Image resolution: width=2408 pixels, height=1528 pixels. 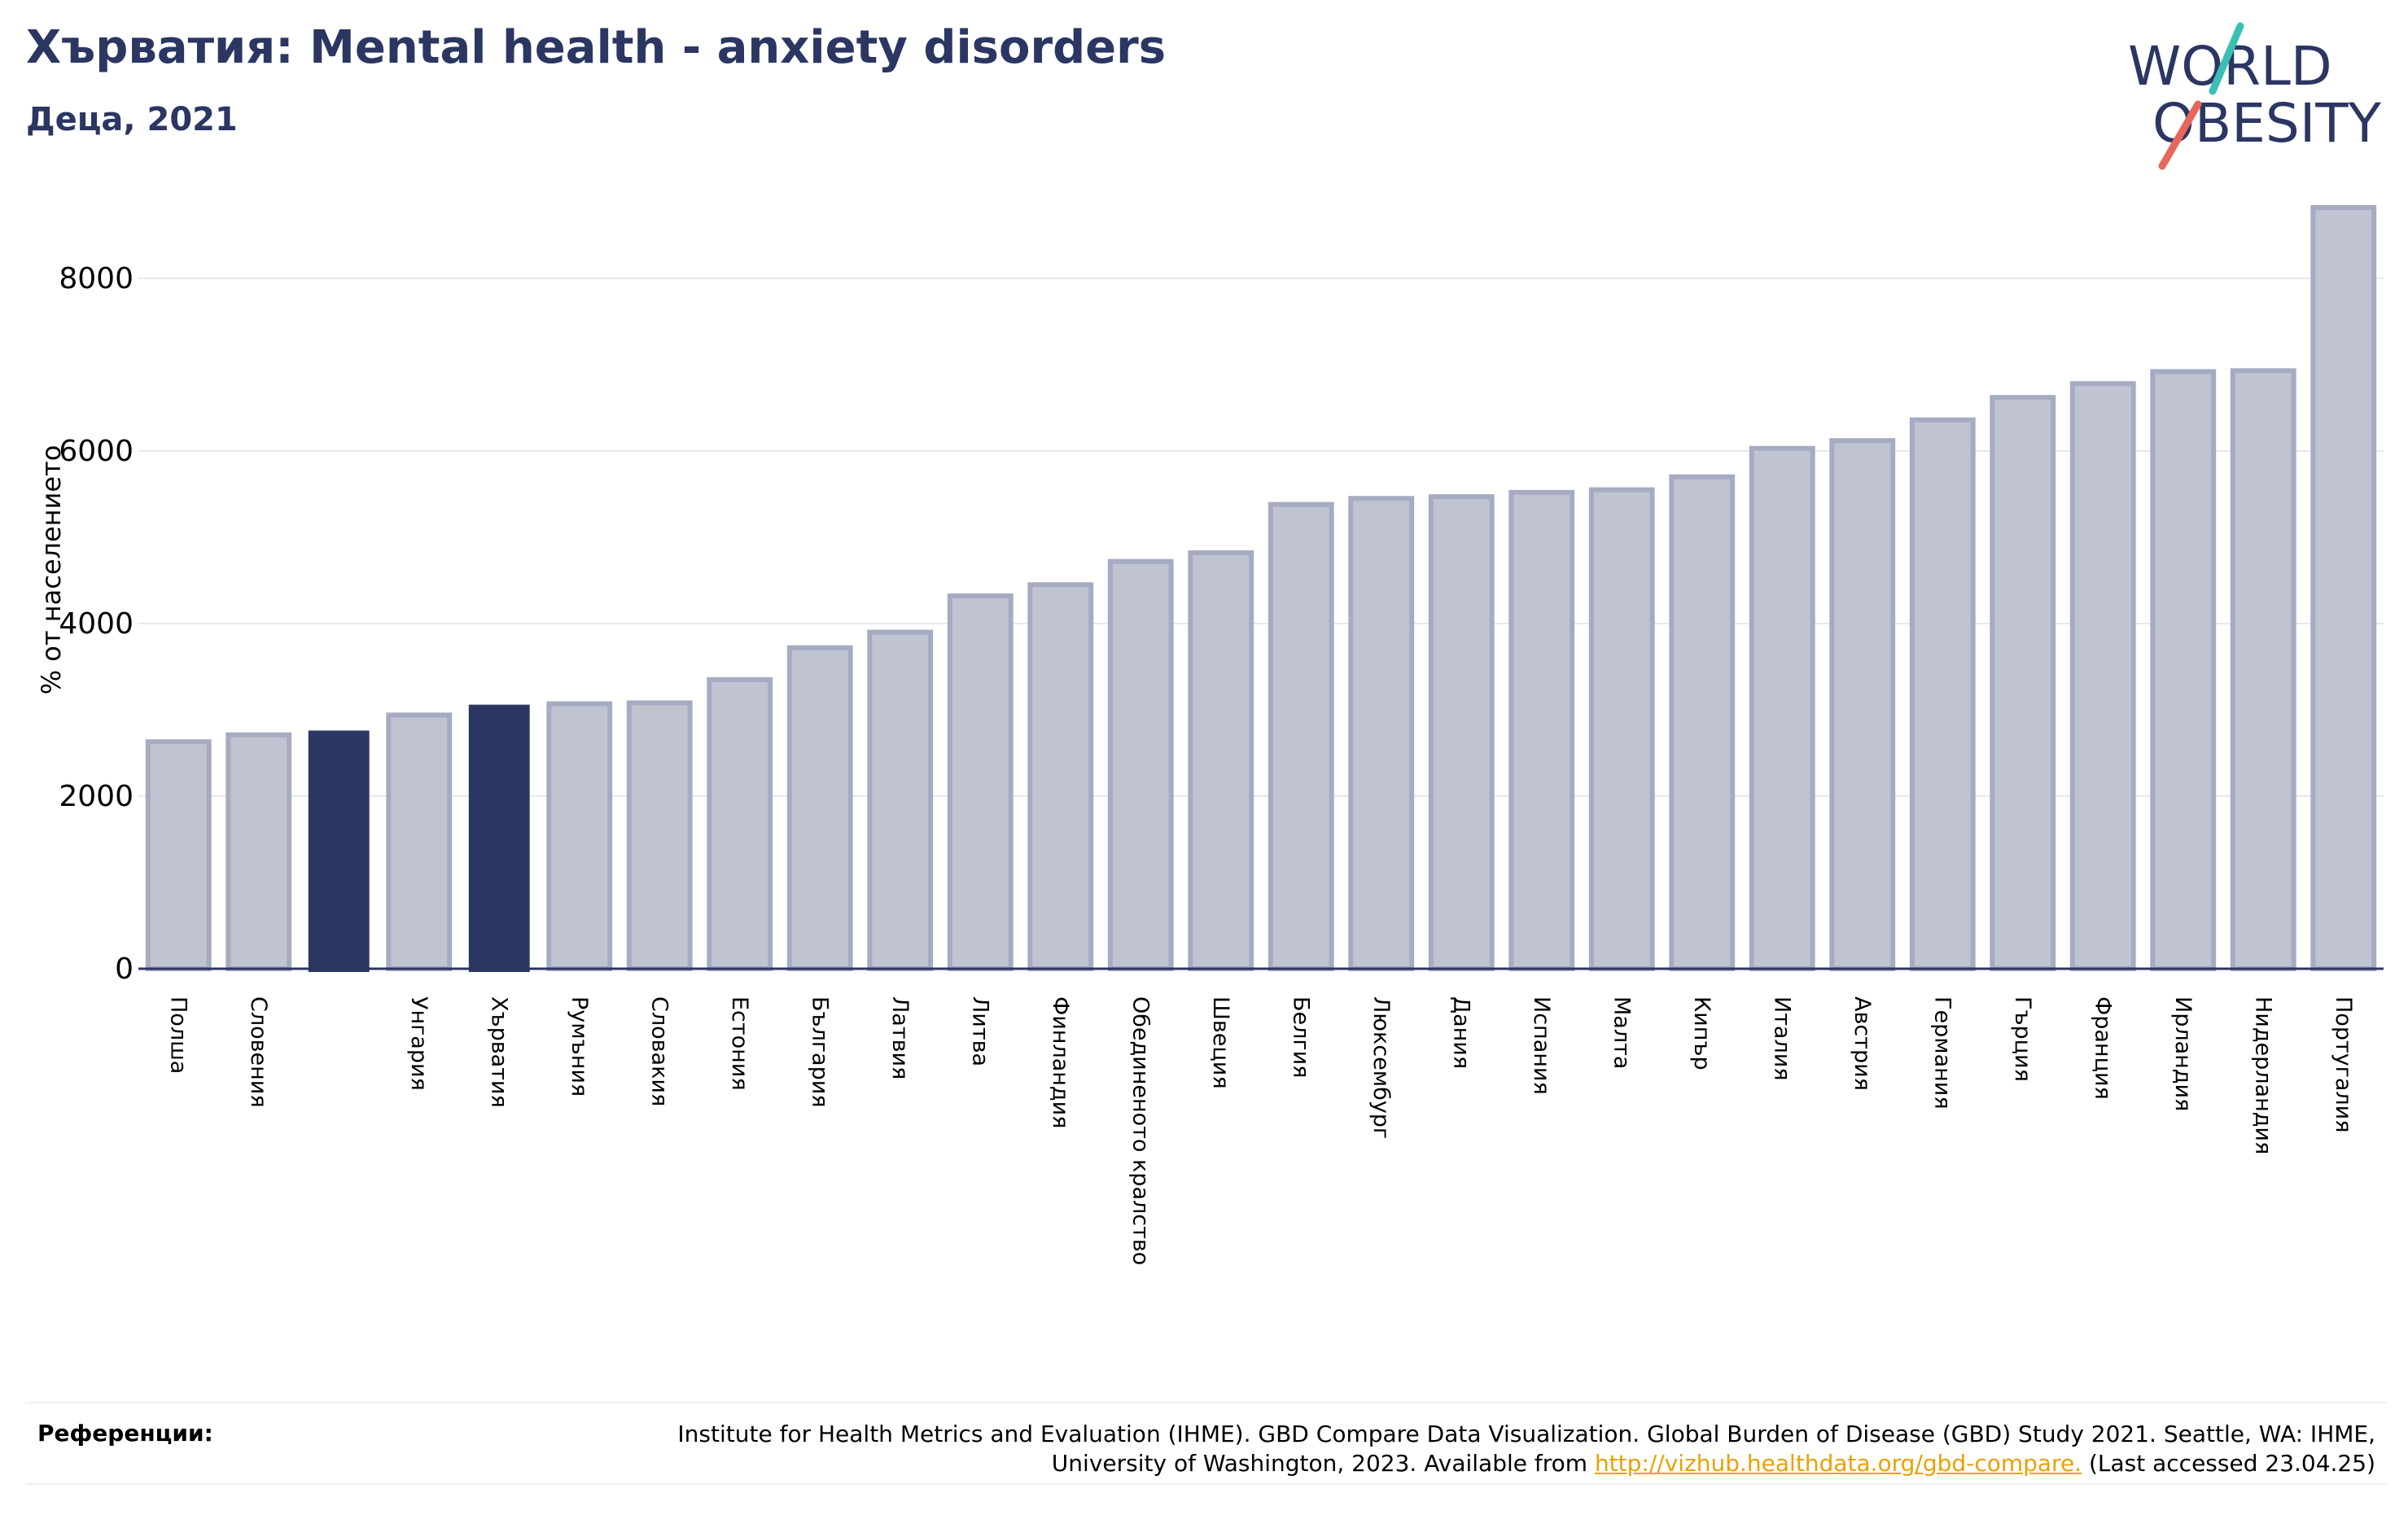 What do you see at coordinates (2255, 96) in the screenshot?
I see `world-obesity-logo: WORLD OBESITY` at bounding box center [2255, 96].